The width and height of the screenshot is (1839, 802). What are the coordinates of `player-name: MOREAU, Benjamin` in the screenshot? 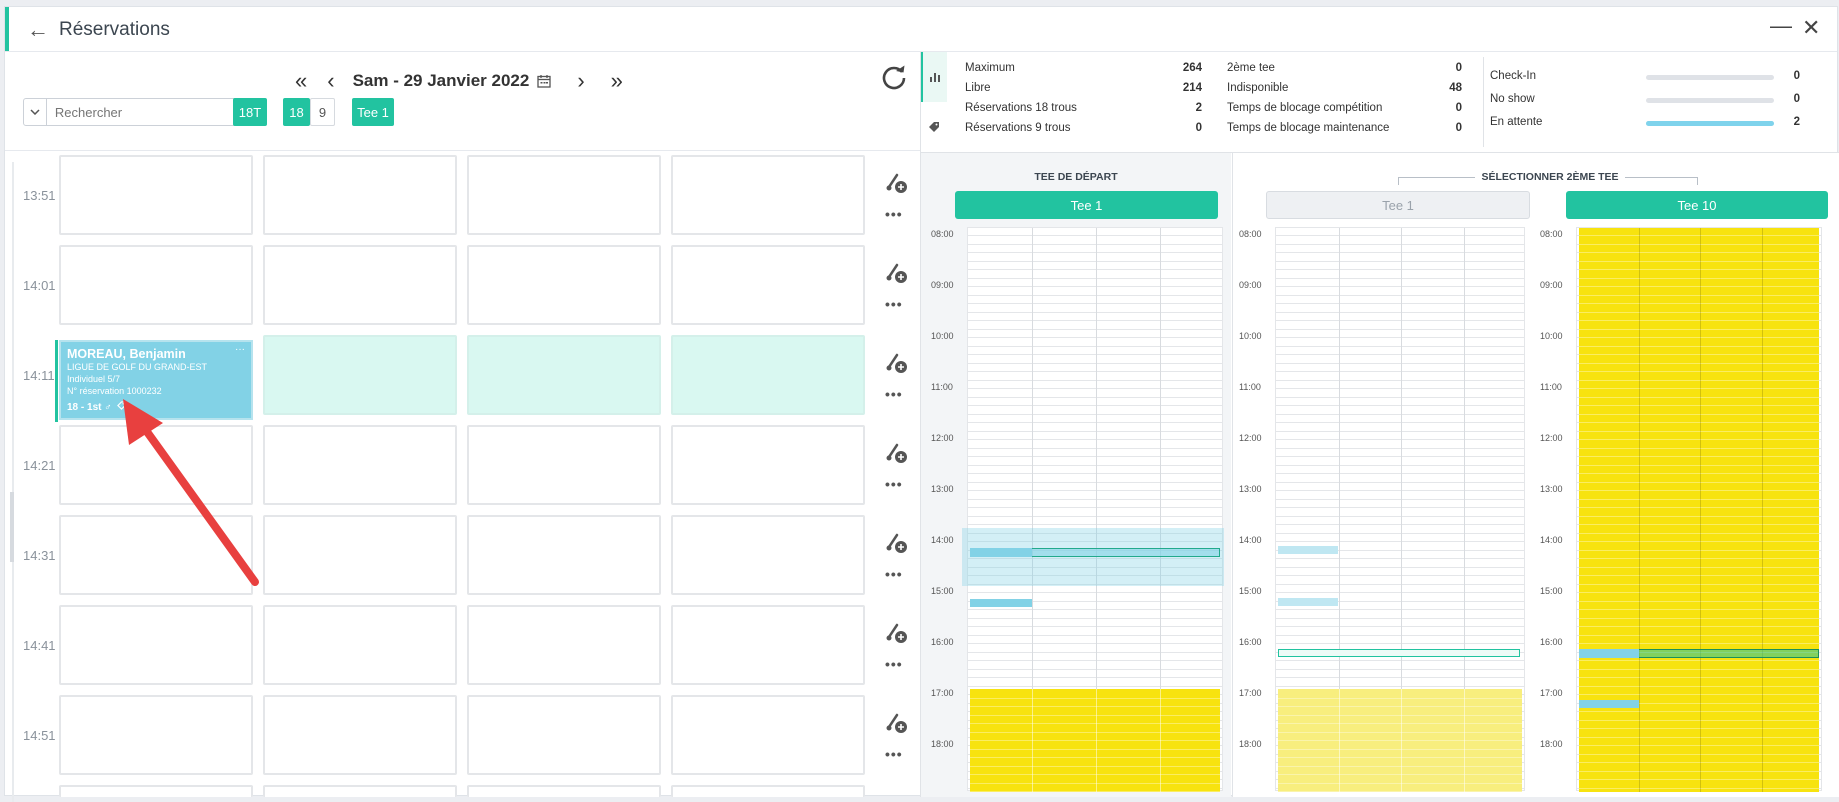 It's located at (126, 354).